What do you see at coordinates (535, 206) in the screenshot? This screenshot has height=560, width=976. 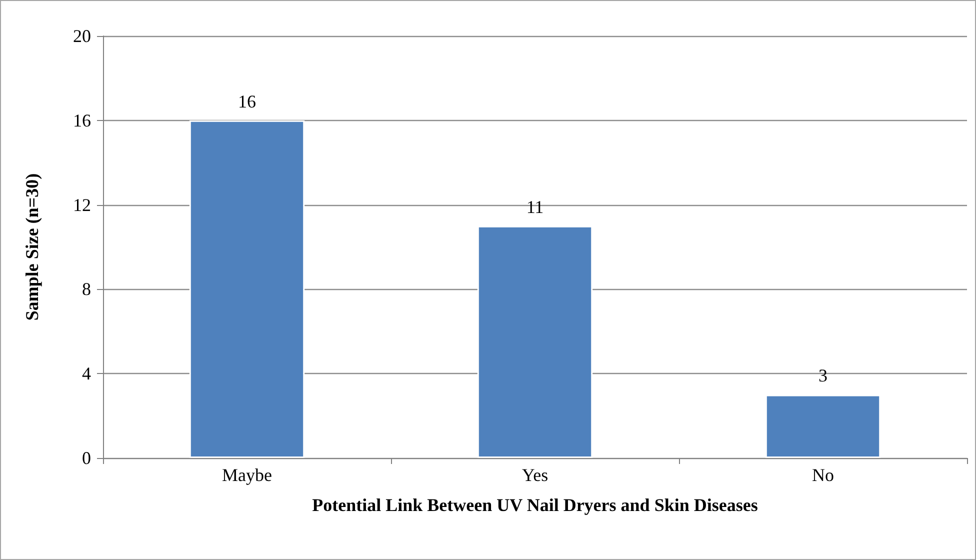 I see `data-label: 11` at bounding box center [535, 206].